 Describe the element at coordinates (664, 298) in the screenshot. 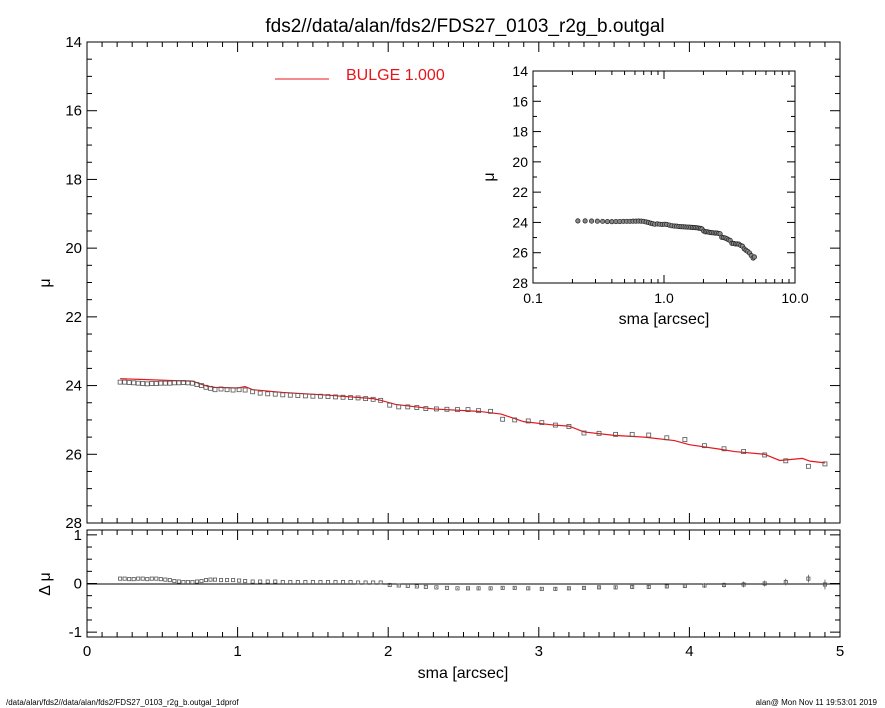

I see `inset-x-tick-label: 1.0` at that location.